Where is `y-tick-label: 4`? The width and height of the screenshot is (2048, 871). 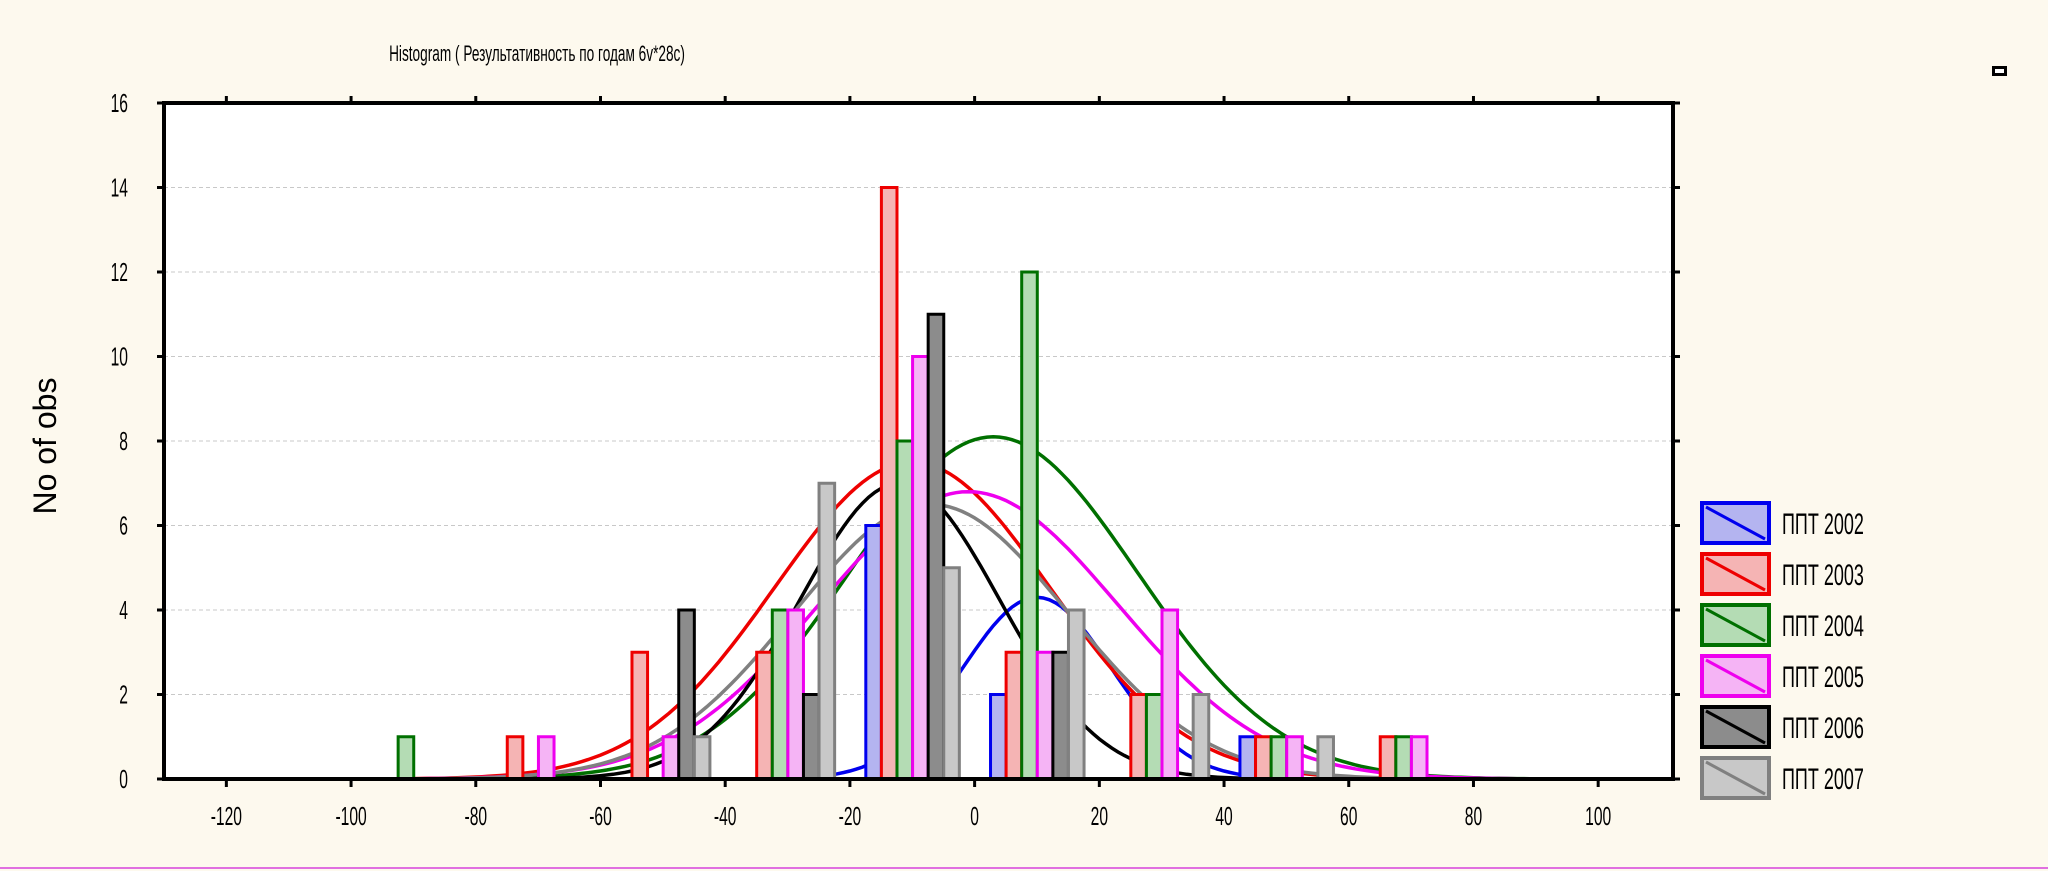 y-tick-label: 4 is located at coordinates (123, 610).